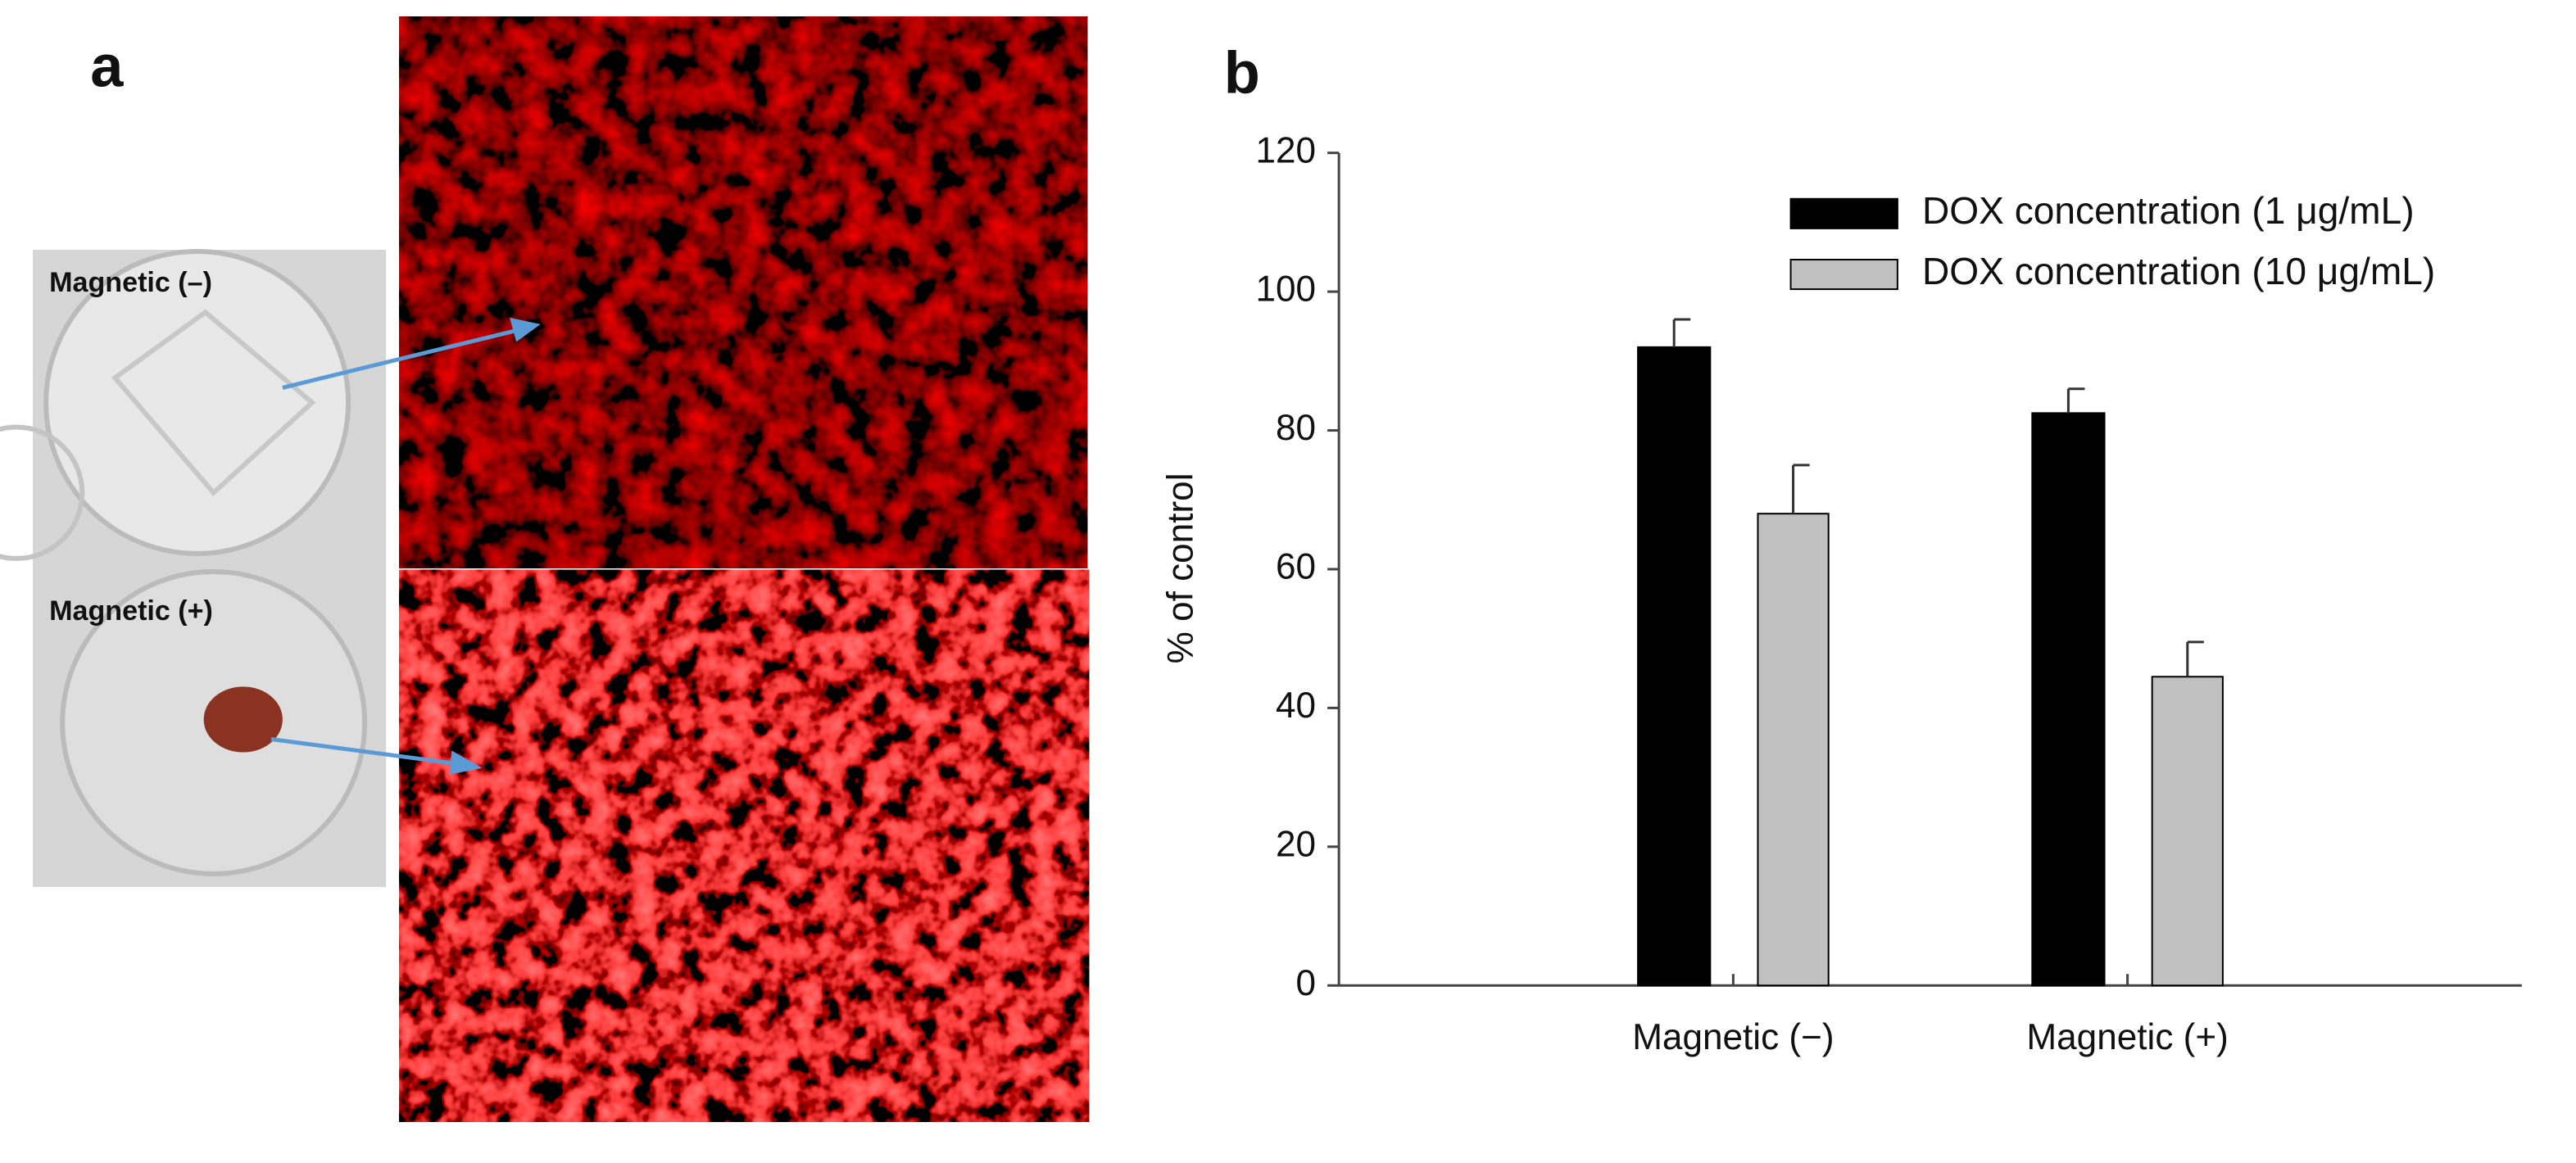 The height and width of the screenshot is (1163, 2576). What do you see at coordinates (1242, 73) in the screenshot?
I see `panel-label: b` at bounding box center [1242, 73].